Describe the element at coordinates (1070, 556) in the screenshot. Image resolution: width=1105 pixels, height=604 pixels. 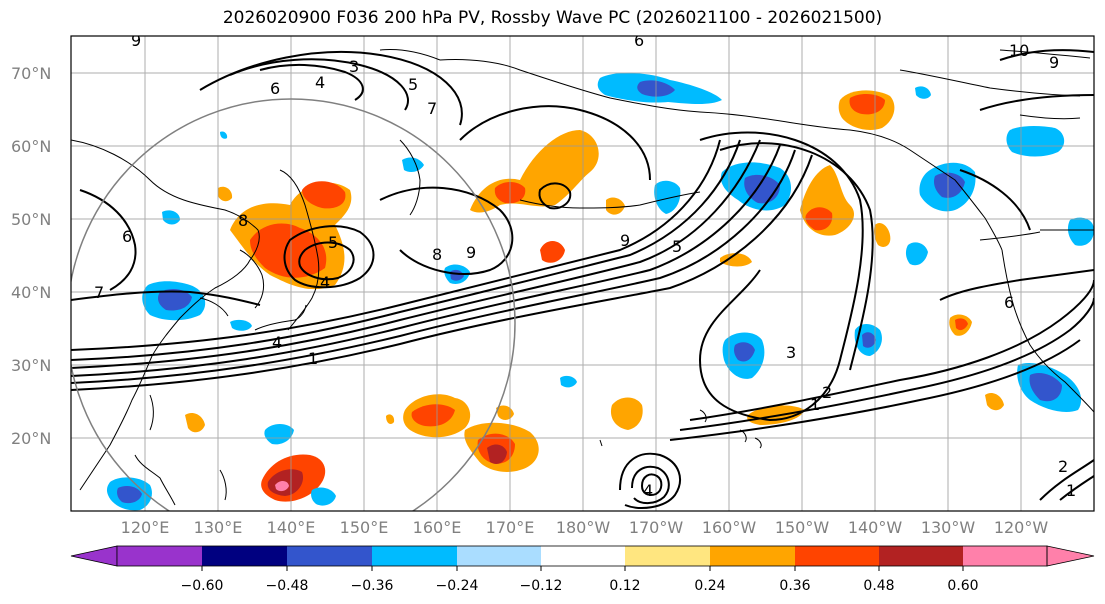
I see `colorbar-extend-high` at that location.